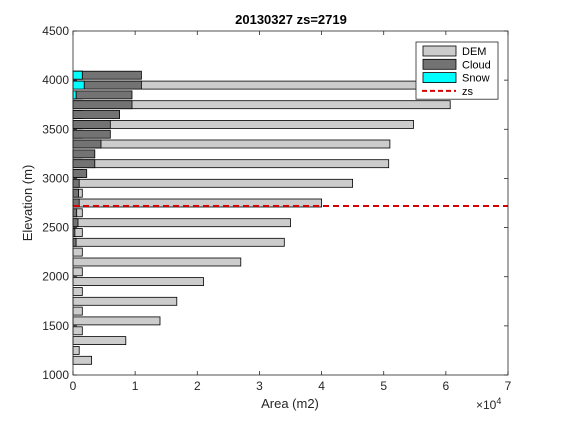  Describe the element at coordinates (439, 64) in the screenshot. I see `legend-swatch-cloud` at that location.